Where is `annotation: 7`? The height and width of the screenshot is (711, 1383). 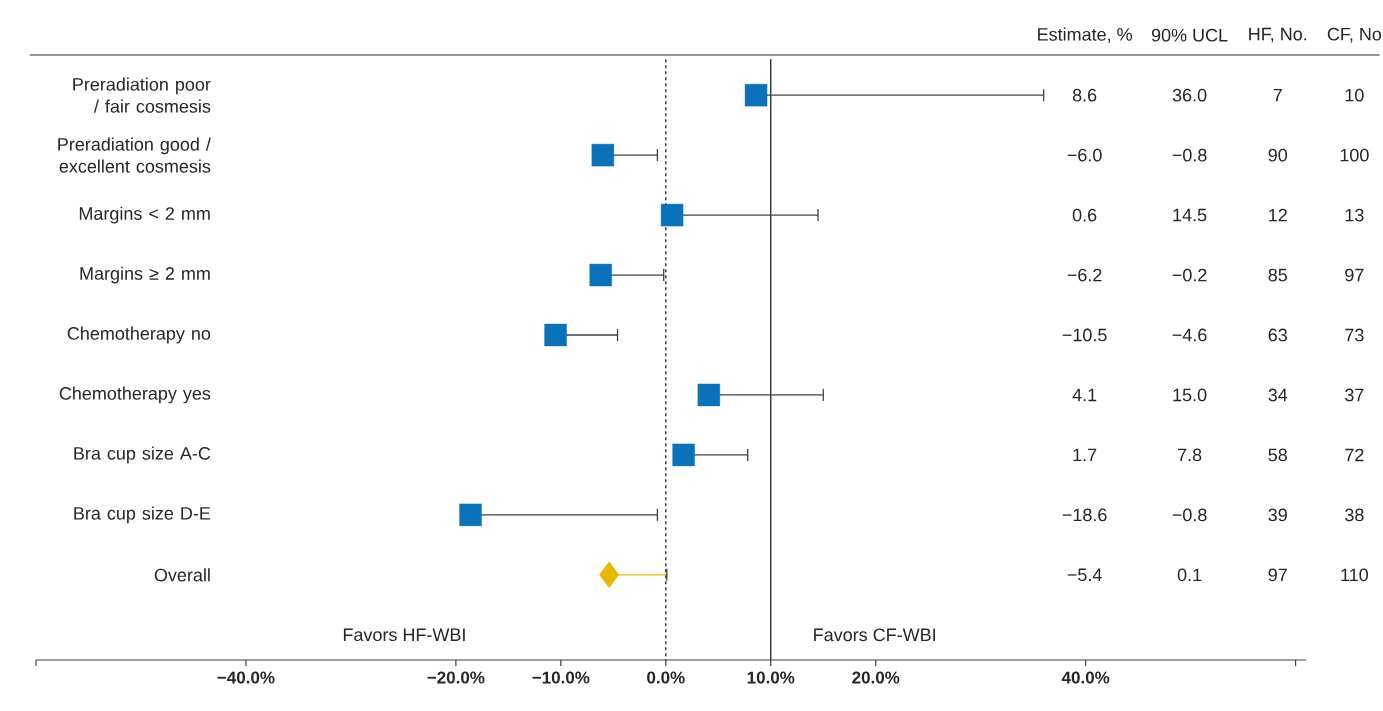
annotation: 7 is located at coordinates (1277, 95).